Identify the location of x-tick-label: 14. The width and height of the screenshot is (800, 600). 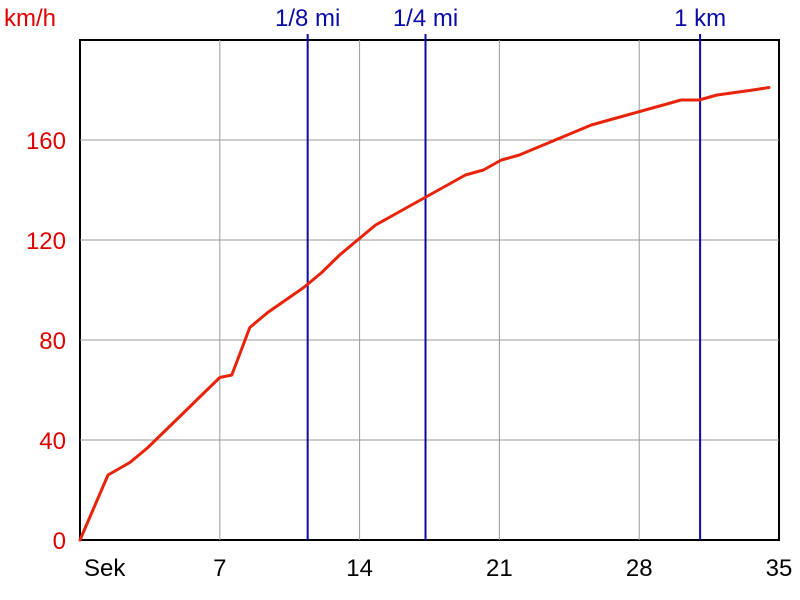
(359, 568).